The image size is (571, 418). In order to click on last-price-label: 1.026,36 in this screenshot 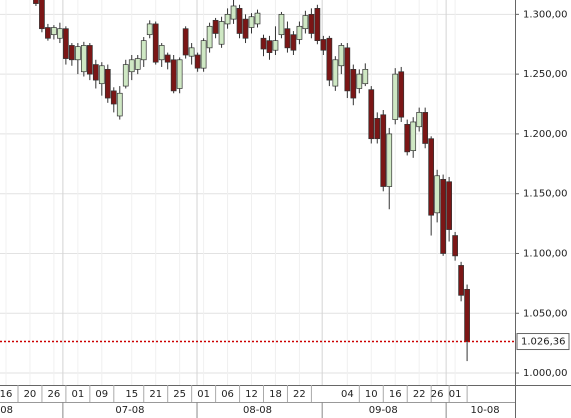, I will do `click(543, 342)`.